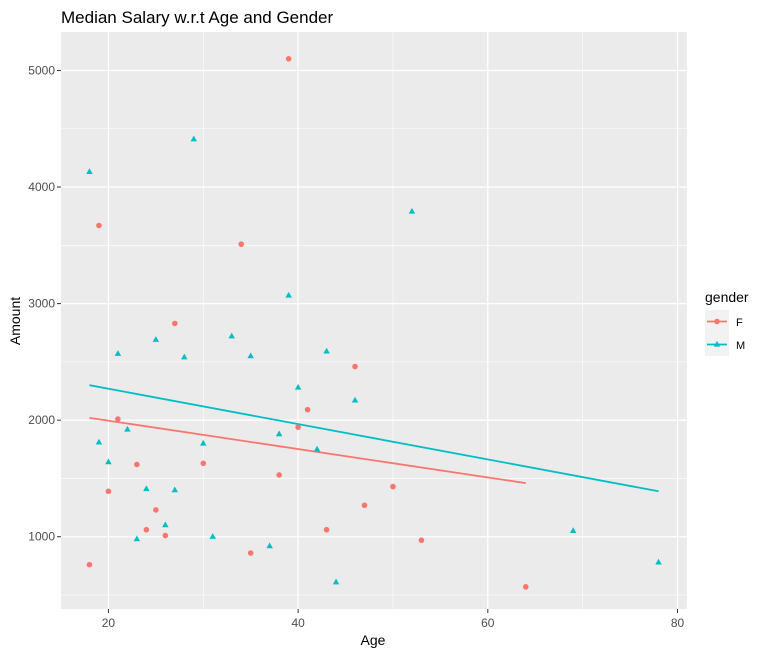  I want to click on trend-line-m, so click(374, 438).